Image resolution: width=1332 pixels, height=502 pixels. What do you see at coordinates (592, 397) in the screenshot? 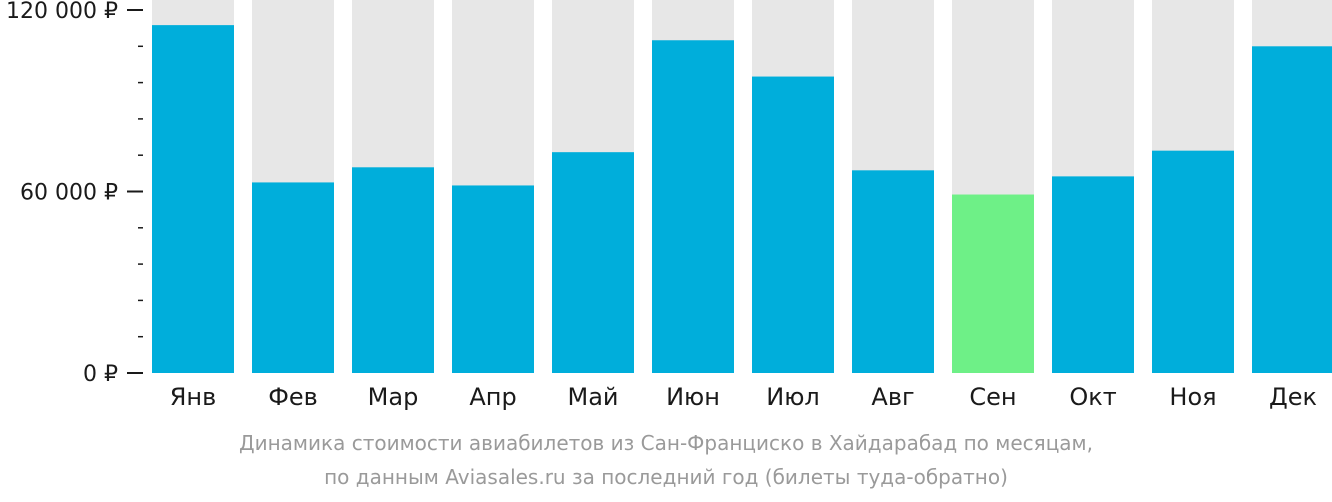
I see `x-tick-label: Май` at bounding box center [592, 397].